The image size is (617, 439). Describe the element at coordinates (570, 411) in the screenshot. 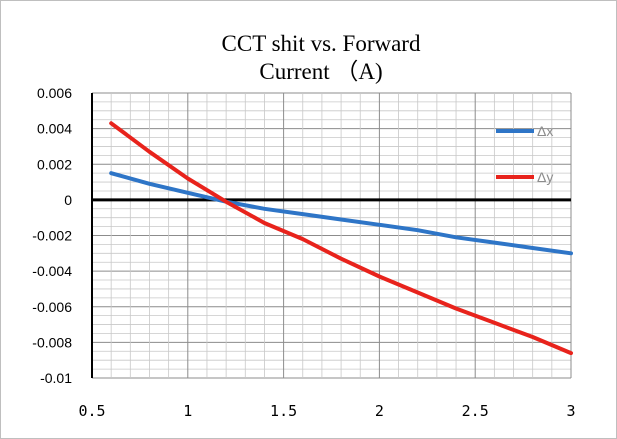

I see `x-tick-label: 3` at that location.